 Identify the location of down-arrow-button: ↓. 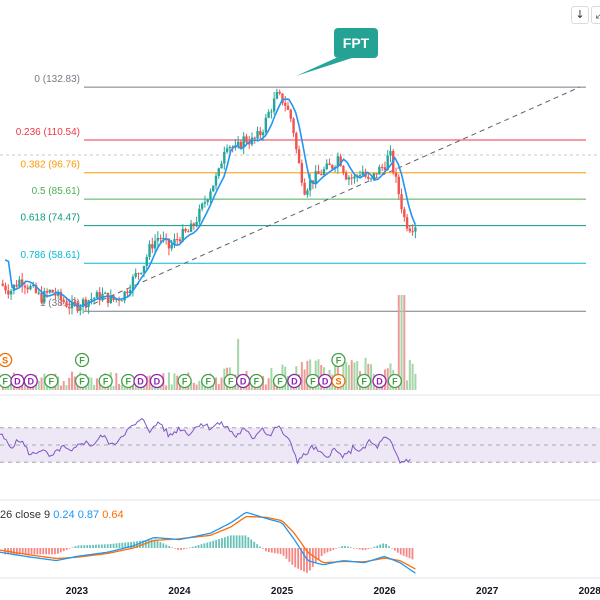
(580, 15).